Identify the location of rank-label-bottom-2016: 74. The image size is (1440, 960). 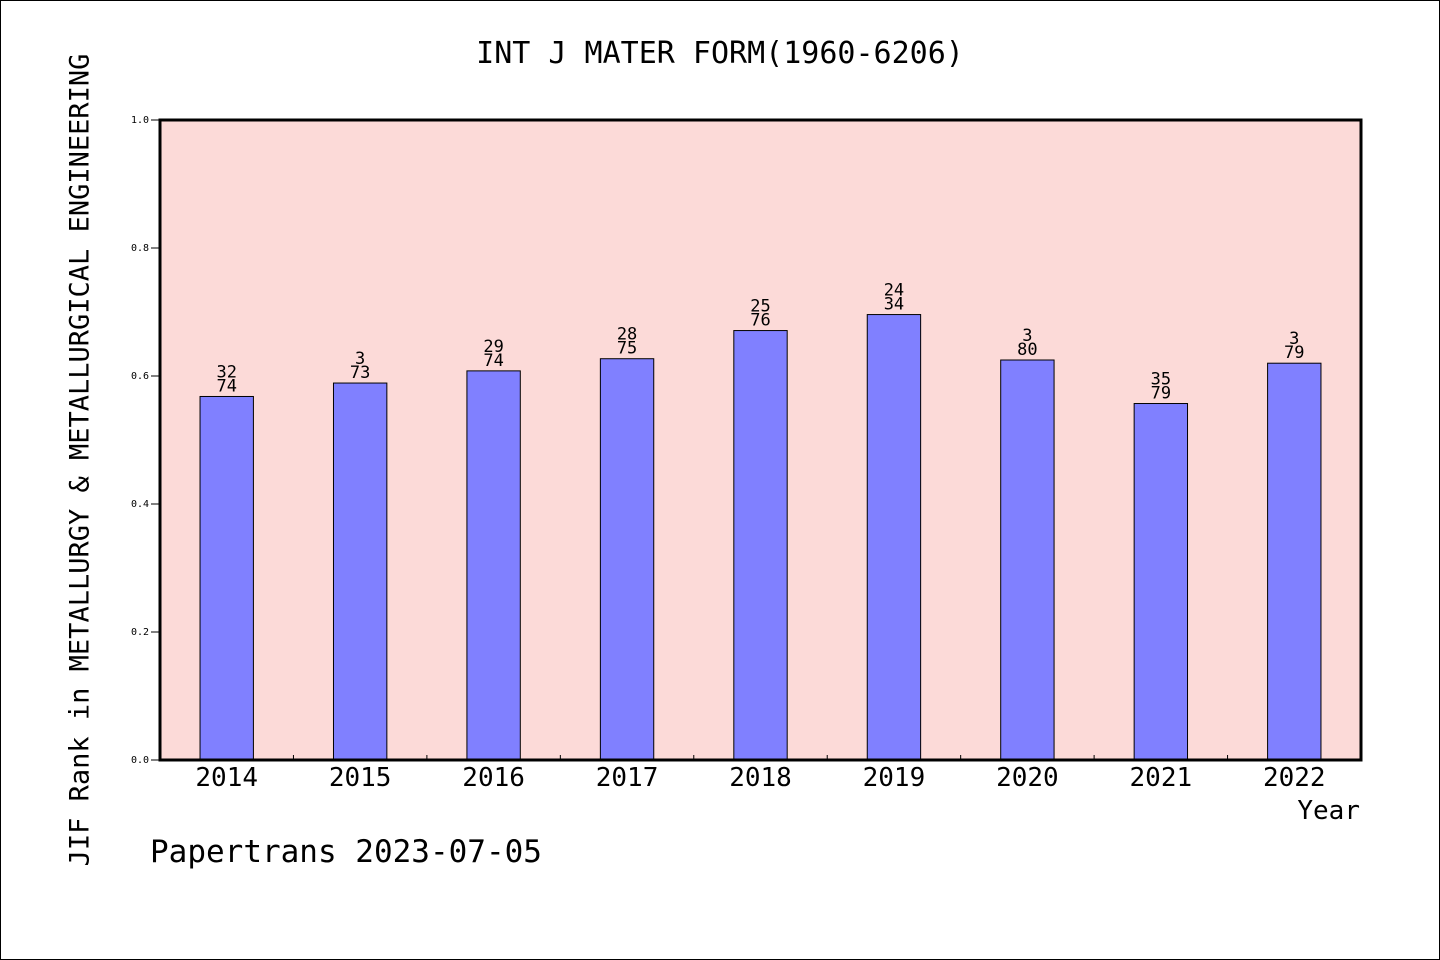
(493, 361).